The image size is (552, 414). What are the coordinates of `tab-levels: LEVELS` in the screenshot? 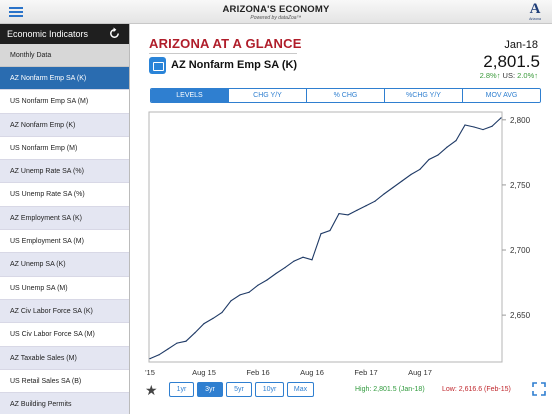 It's located at (190, 95).